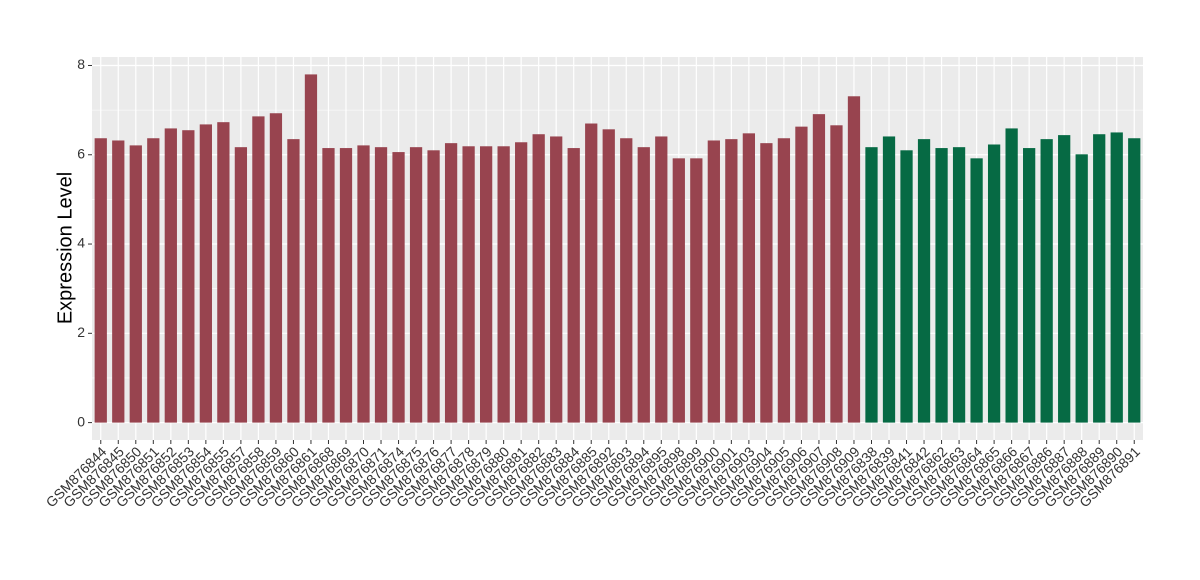 The width and height of the screenshot is (1200, 580). I want to click on y-tick-label: 0, so click(81, 421).